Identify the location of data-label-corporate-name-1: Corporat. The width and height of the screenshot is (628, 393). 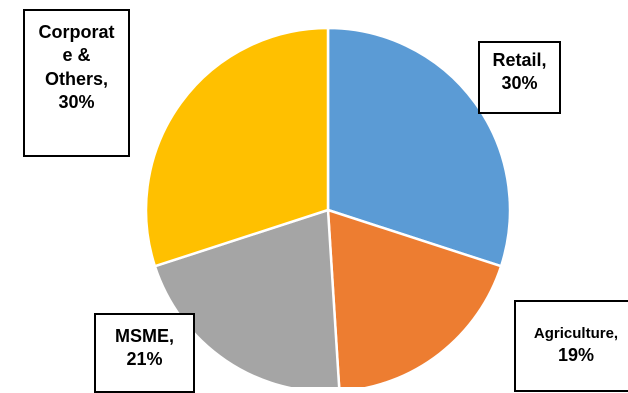
(76, 32).